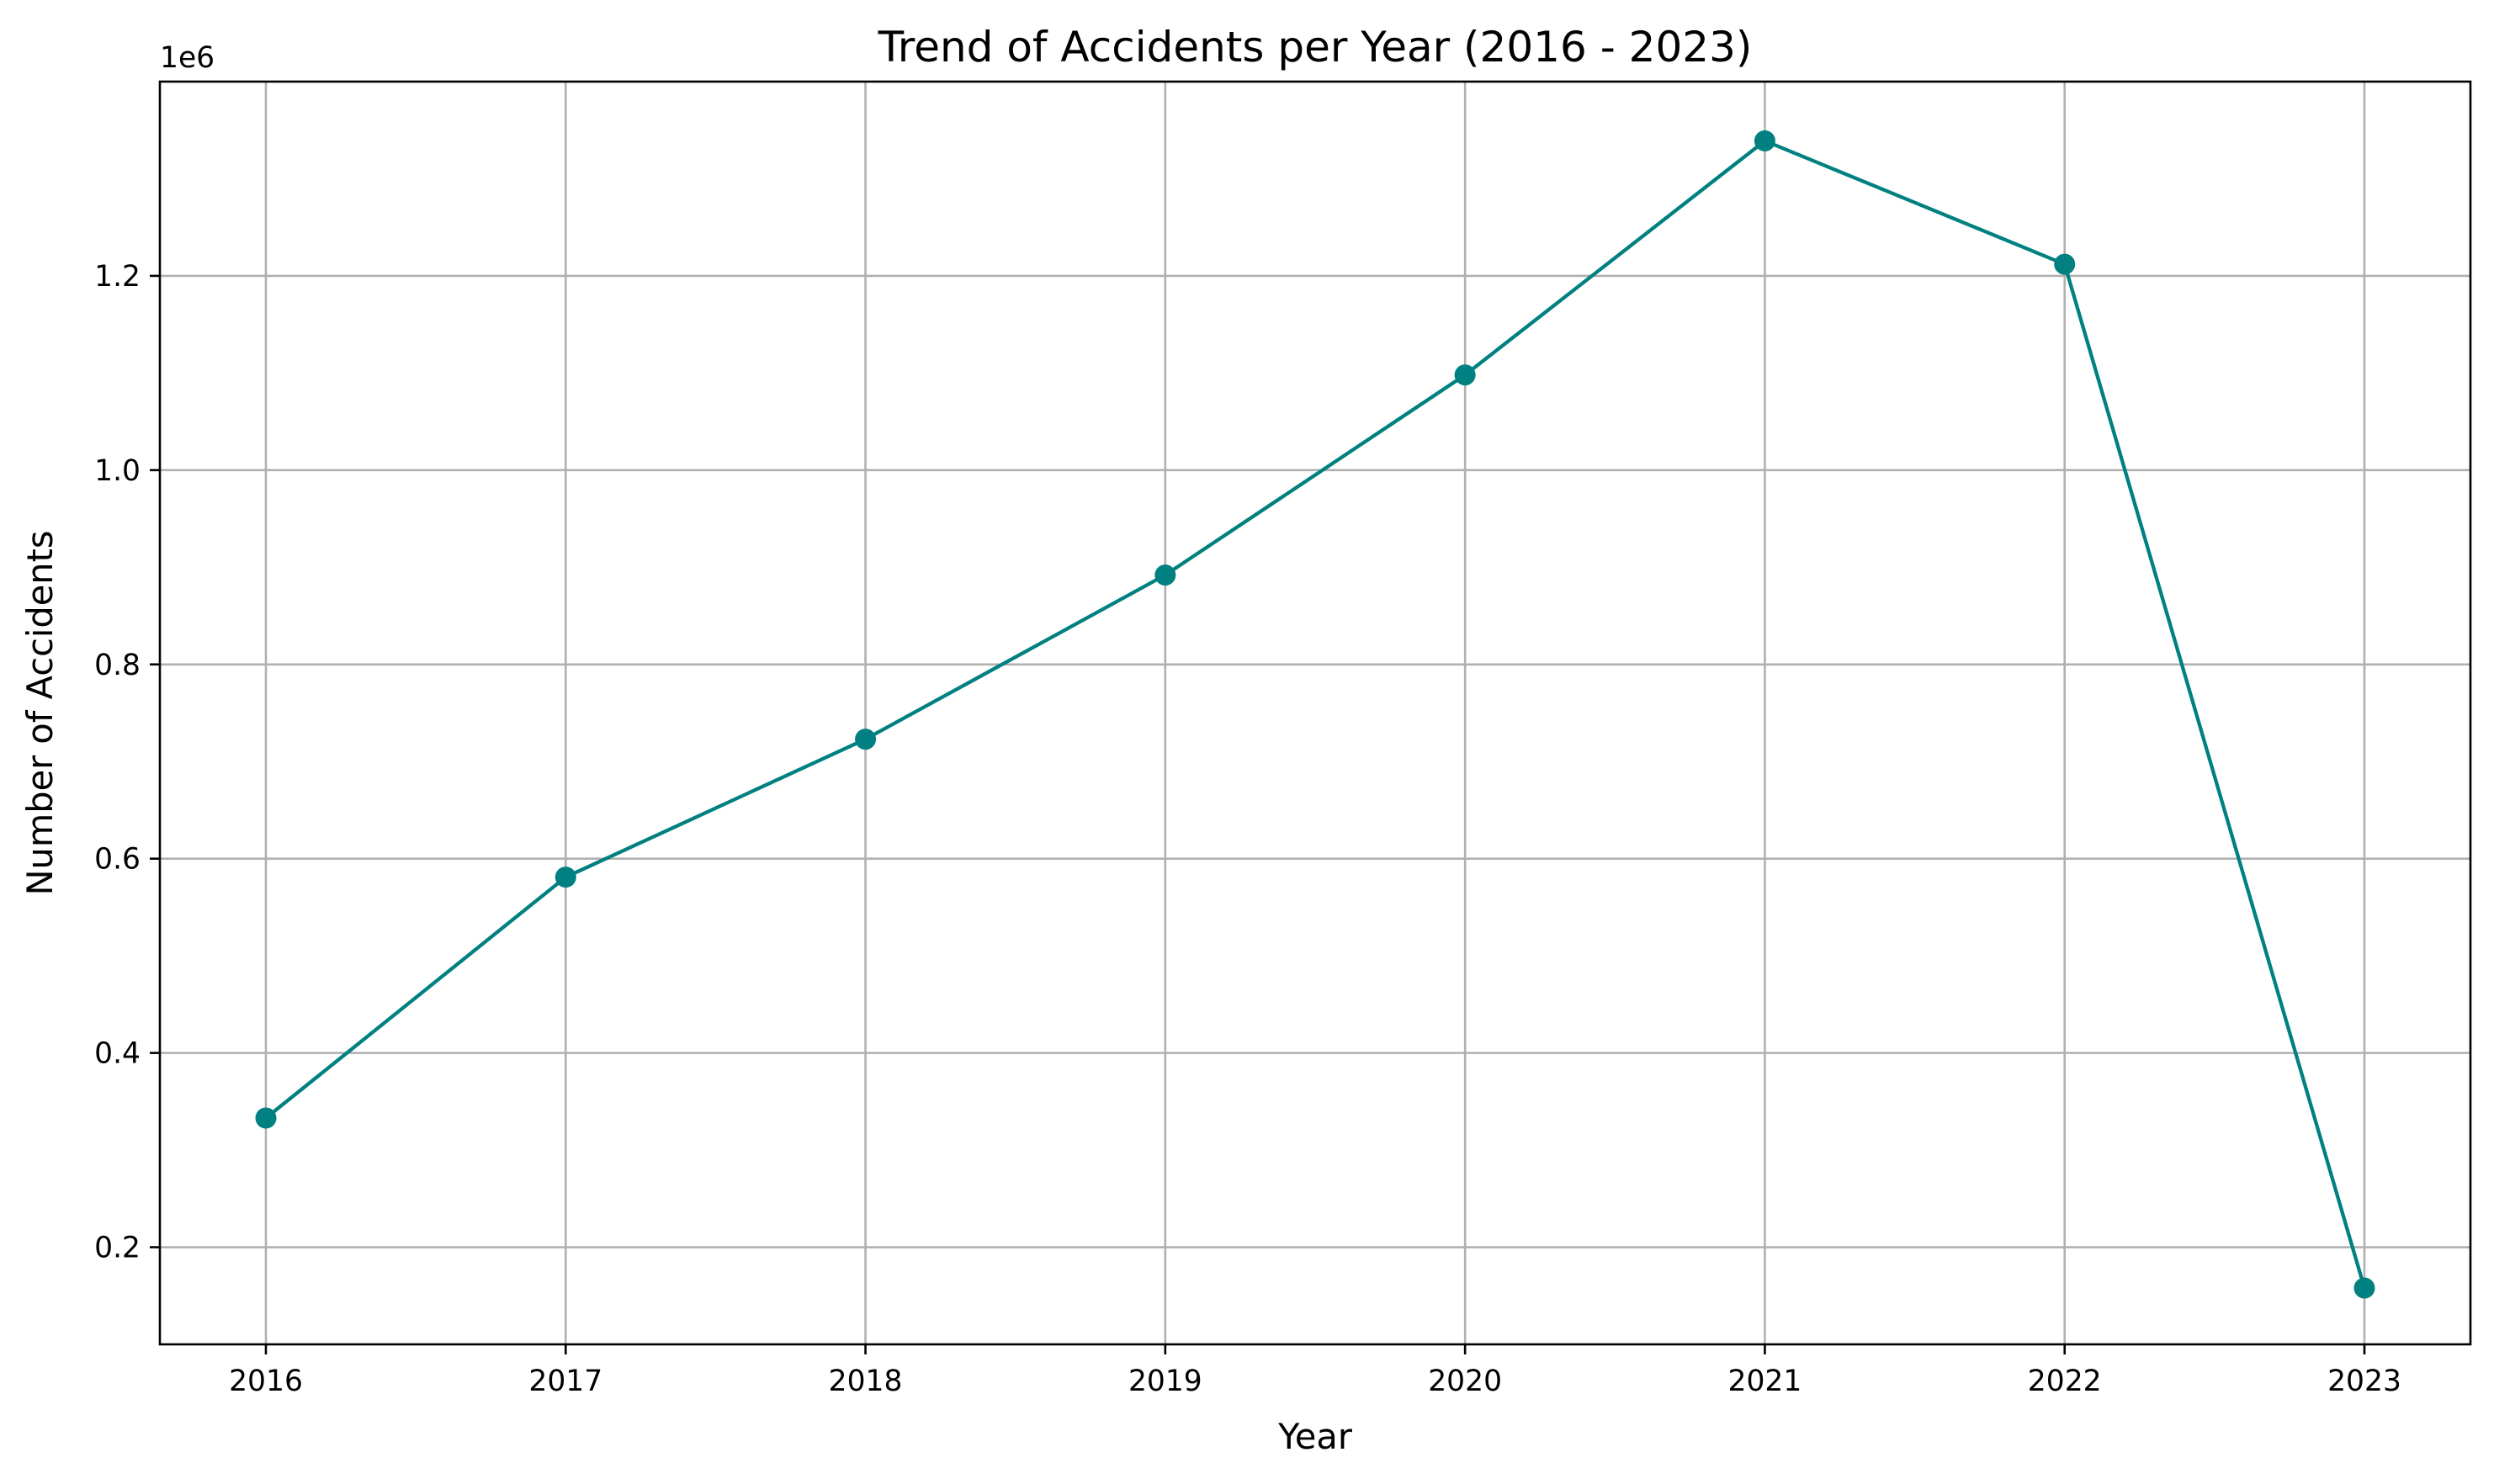  I want to click on x-tick-label: 2019, so click(1165, 1381).